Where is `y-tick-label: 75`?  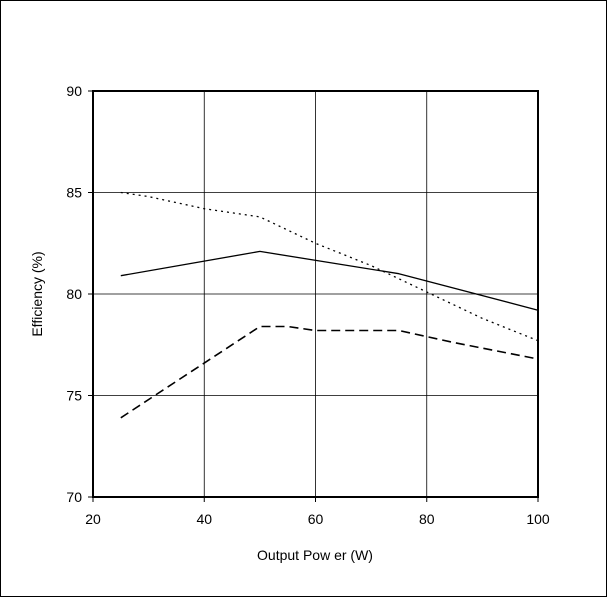 y-tick-label: 75 is located at coordinates (74, 396).